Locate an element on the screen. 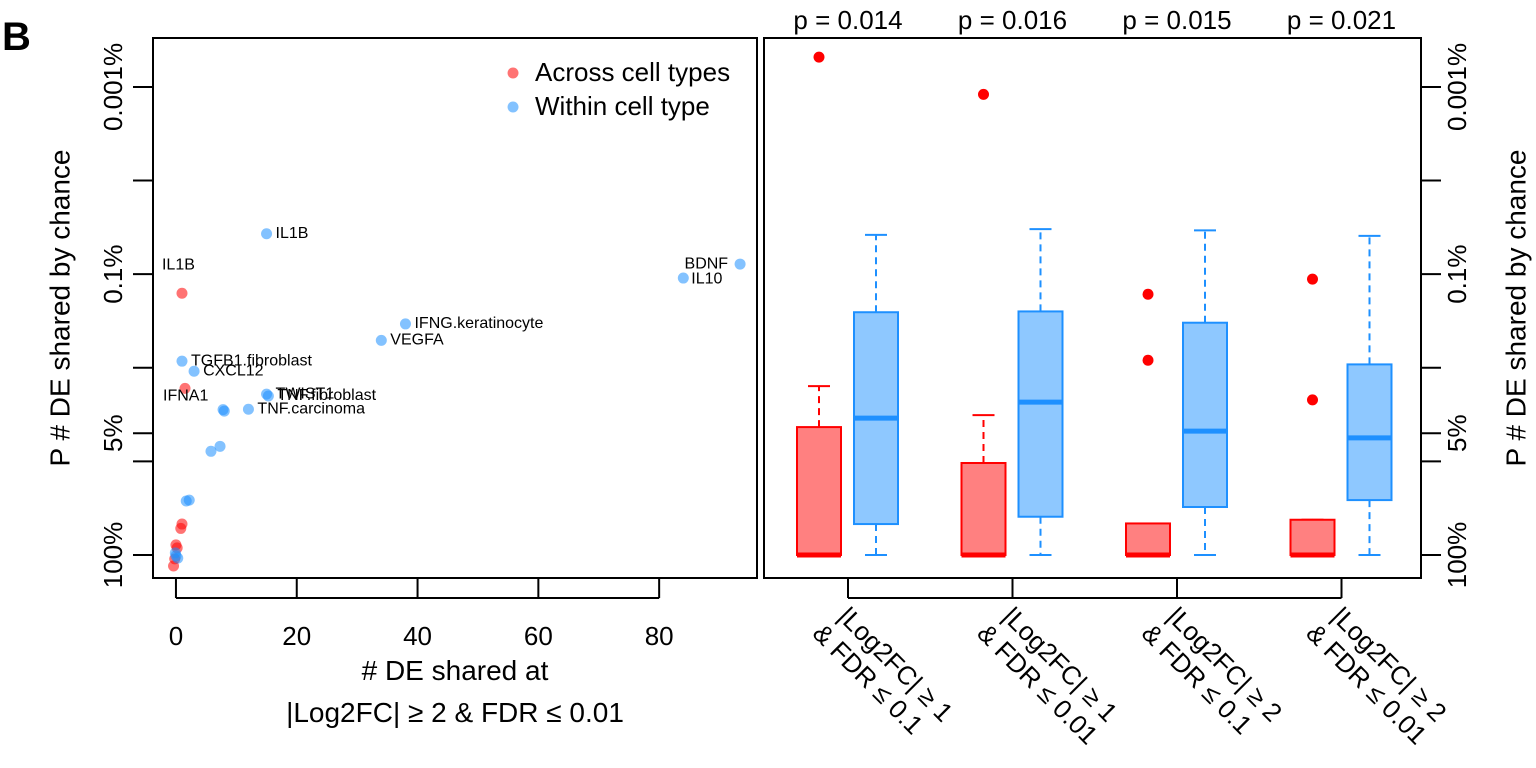 Image resolution: width=1536 pixels, height=768 pixels. point-label: TNF.fibroblast is located at coordinates (326, 395).